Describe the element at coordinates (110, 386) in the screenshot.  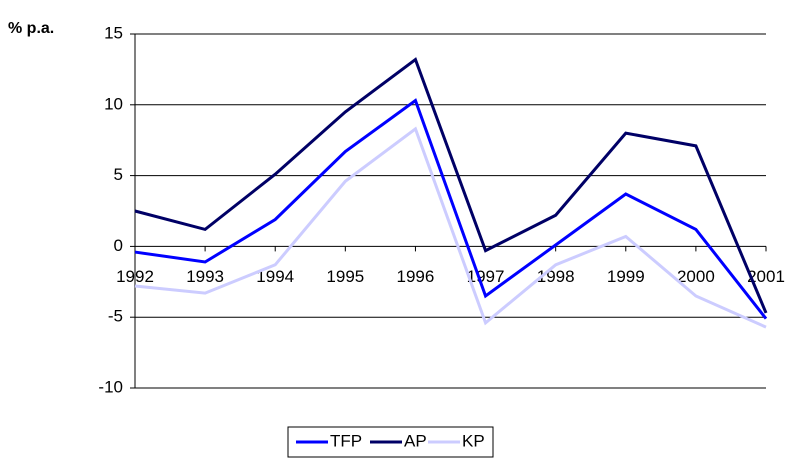
I see `y-tick-label: -10` at that location.